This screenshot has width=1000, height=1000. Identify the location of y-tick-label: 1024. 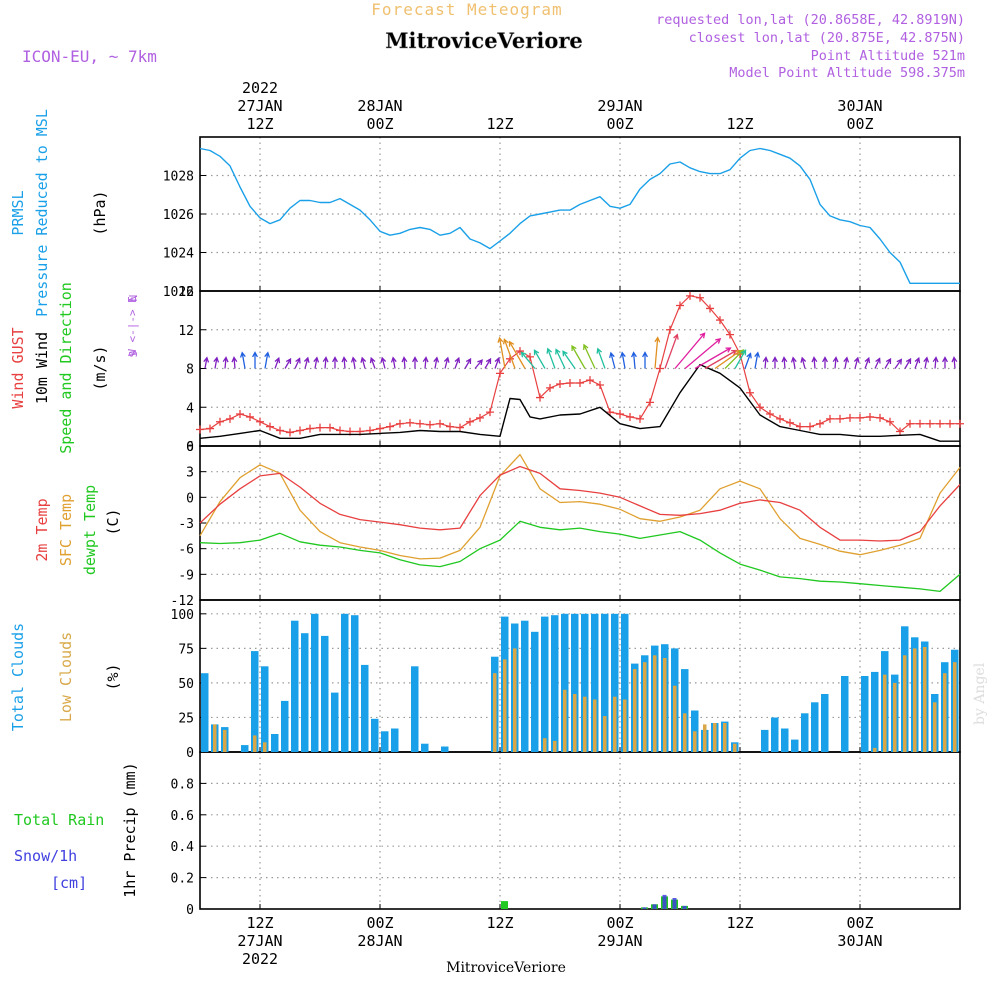
(178, 254).